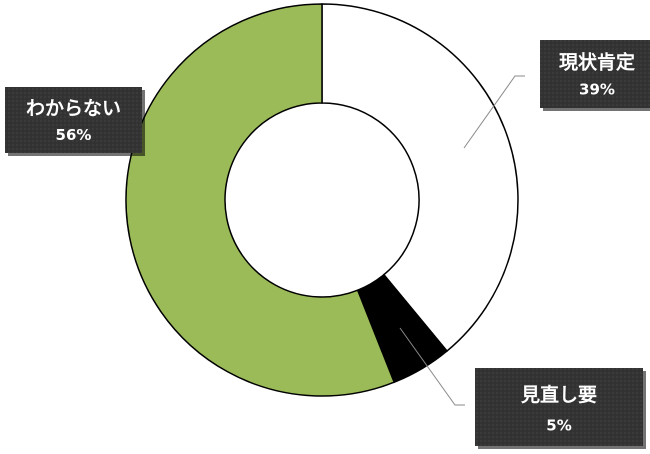 This screenshot has height=454, width=650. I want to click on label-percent: 5%, so click(558, 425).